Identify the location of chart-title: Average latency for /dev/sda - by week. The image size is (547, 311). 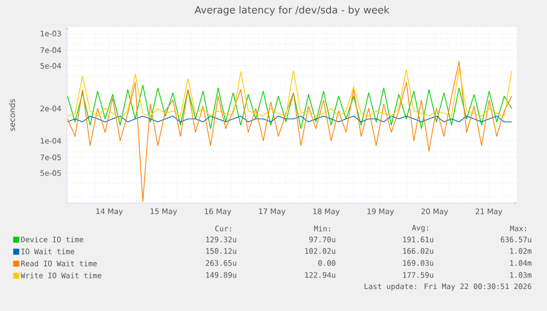
(292, 11).